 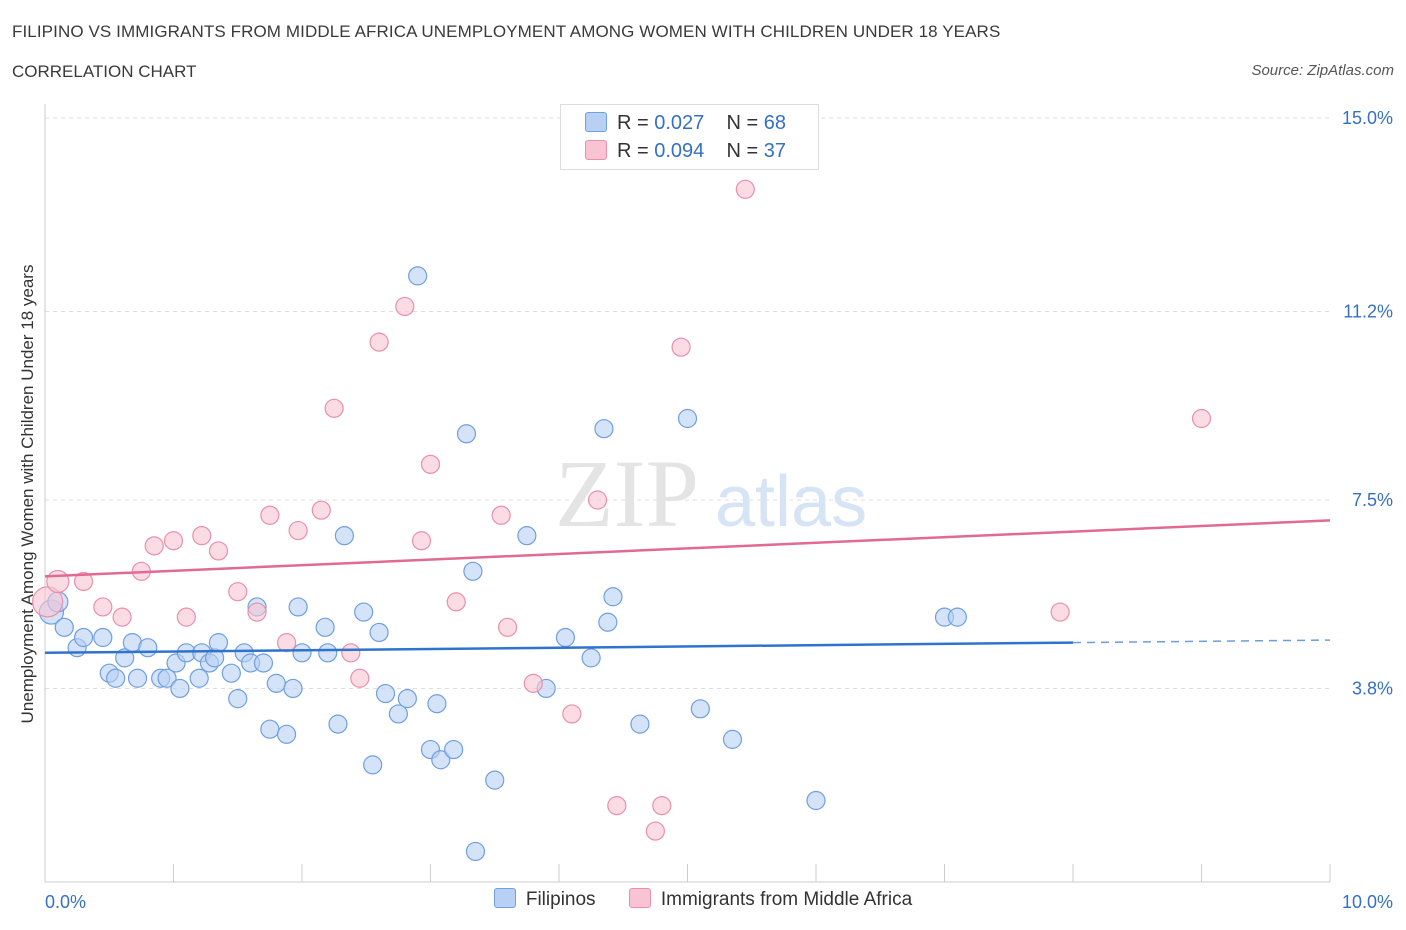 I want to click on watermark-zip: ZIP, so click(x=627, y=493).